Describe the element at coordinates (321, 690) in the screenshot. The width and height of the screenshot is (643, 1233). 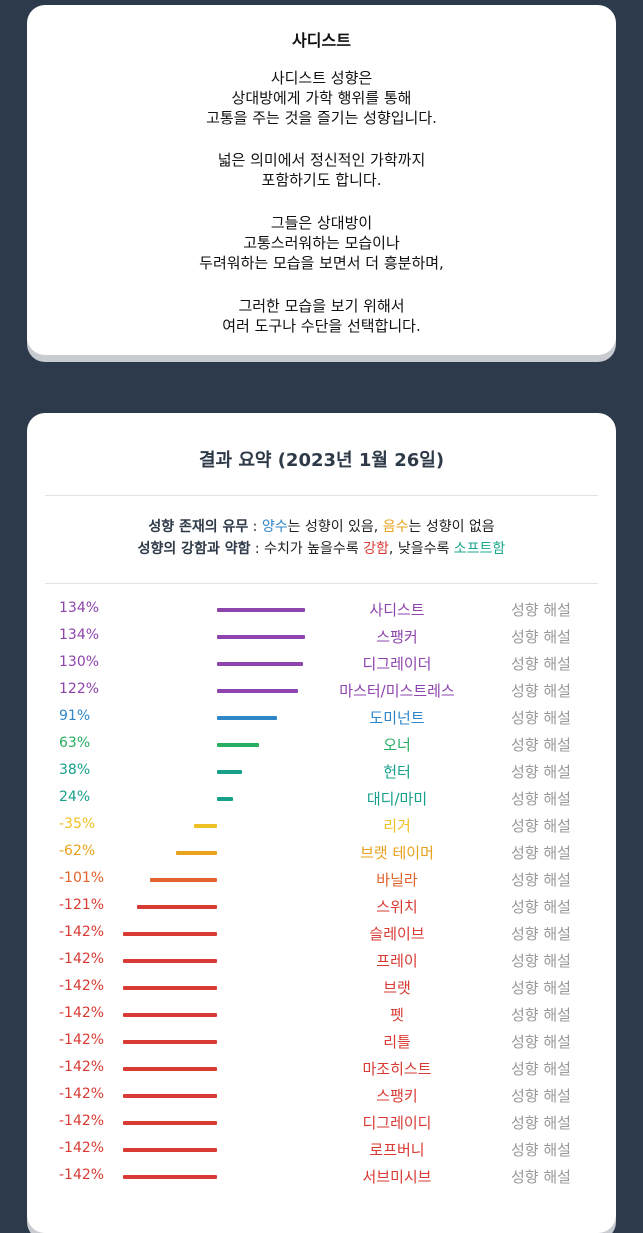
I see `result-row: 122% 마스터/미스트레스 성향 해설` at that location.